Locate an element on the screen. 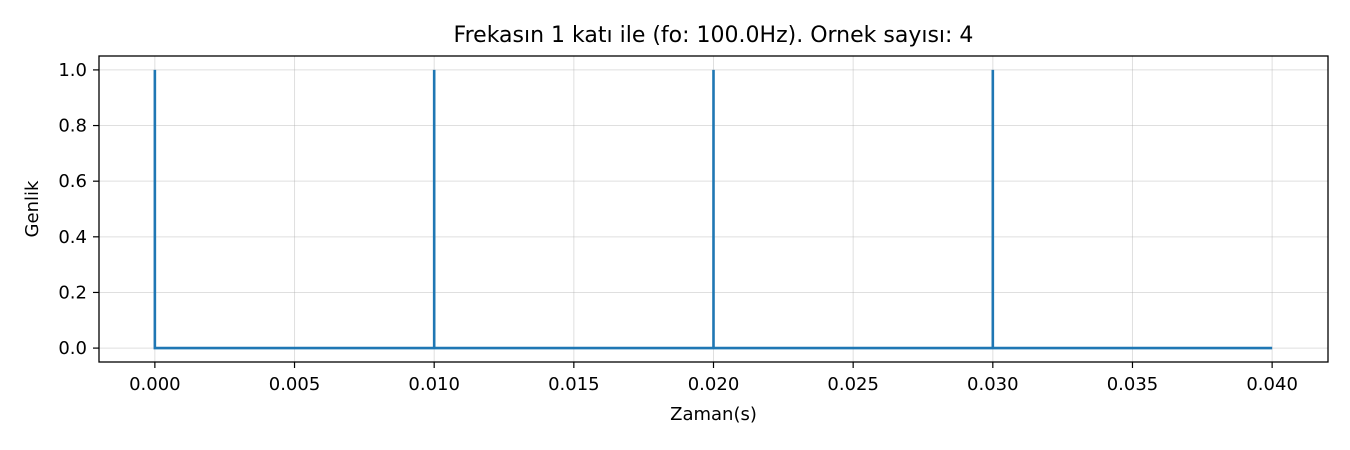 The image size is (1350, 450). y-tick-label: 0.6 is located at coordinates (72, 181).